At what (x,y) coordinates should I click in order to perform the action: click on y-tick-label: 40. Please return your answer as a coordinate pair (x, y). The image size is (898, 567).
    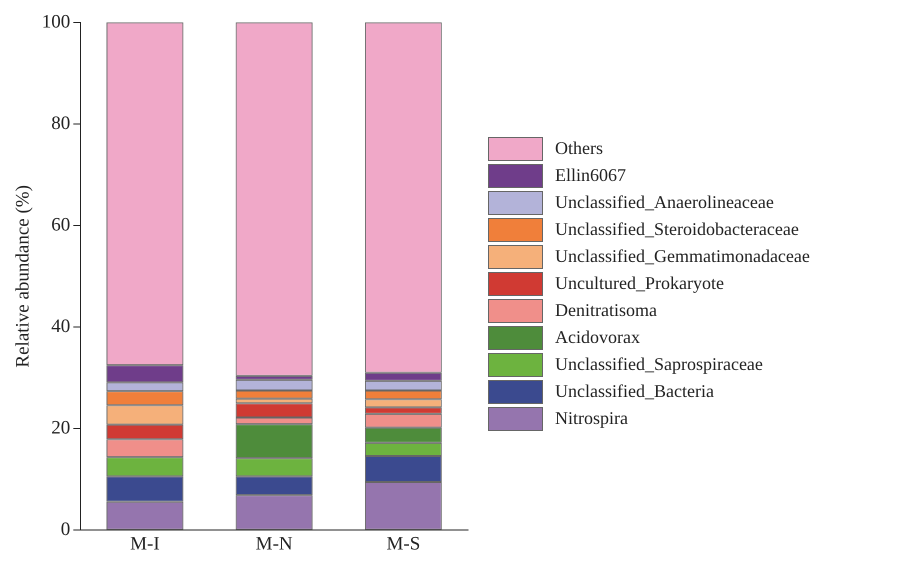
    Looking at the image, I should click on (60, 327).